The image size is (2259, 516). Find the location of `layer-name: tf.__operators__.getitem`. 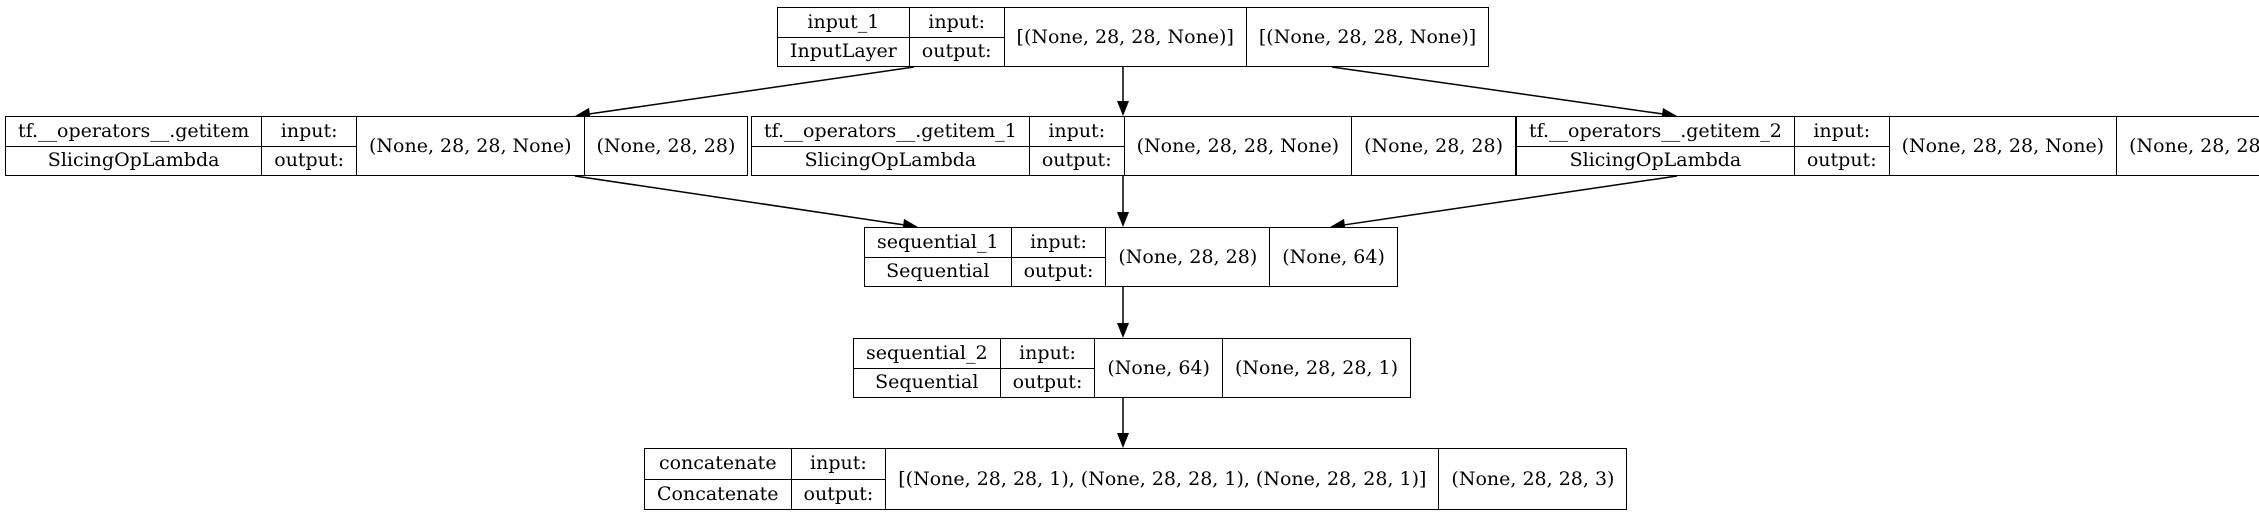

layer-name: tf.__operators__.getitem is located at coordinates (133, 131).